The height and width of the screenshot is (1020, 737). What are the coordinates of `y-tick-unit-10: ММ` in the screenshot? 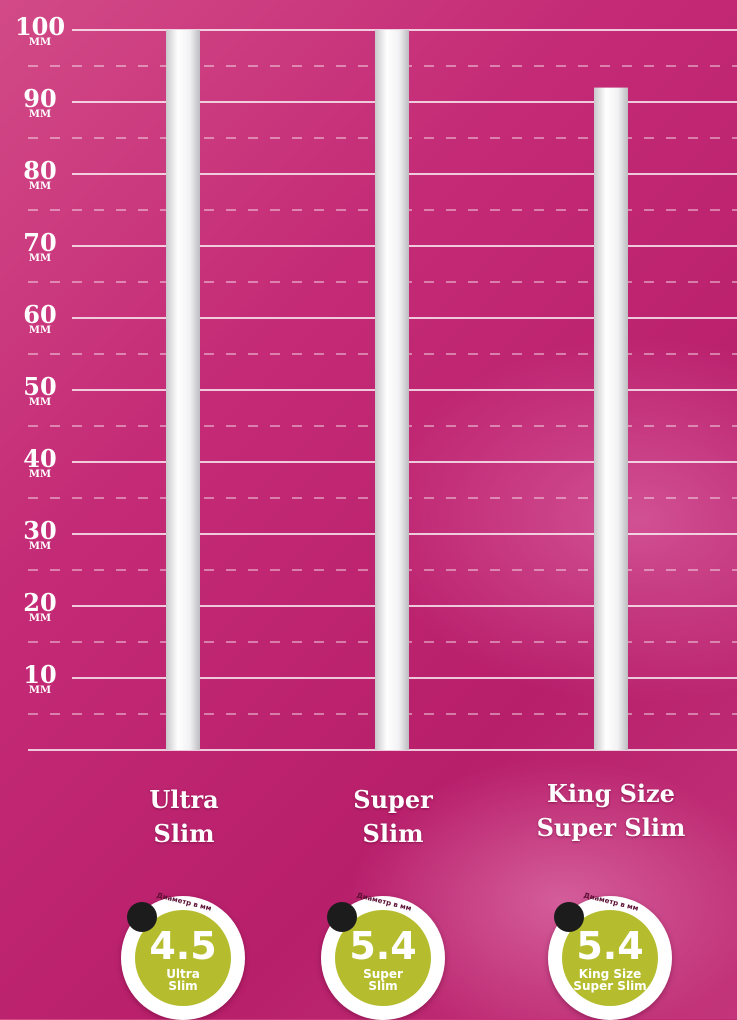 It's located at (40, 690).